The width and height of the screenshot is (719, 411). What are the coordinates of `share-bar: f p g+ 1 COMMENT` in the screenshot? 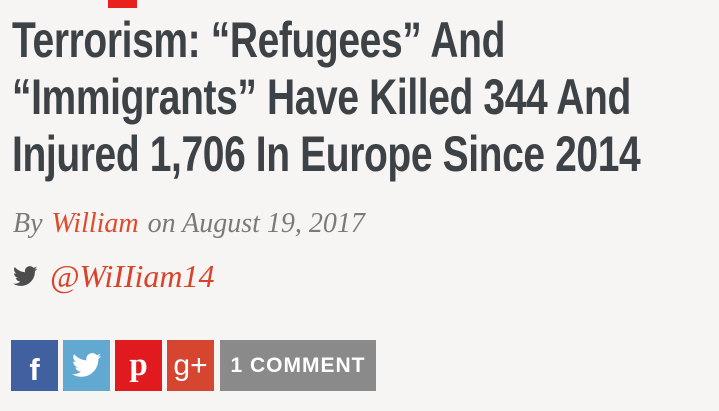 It's located at (193, 365).